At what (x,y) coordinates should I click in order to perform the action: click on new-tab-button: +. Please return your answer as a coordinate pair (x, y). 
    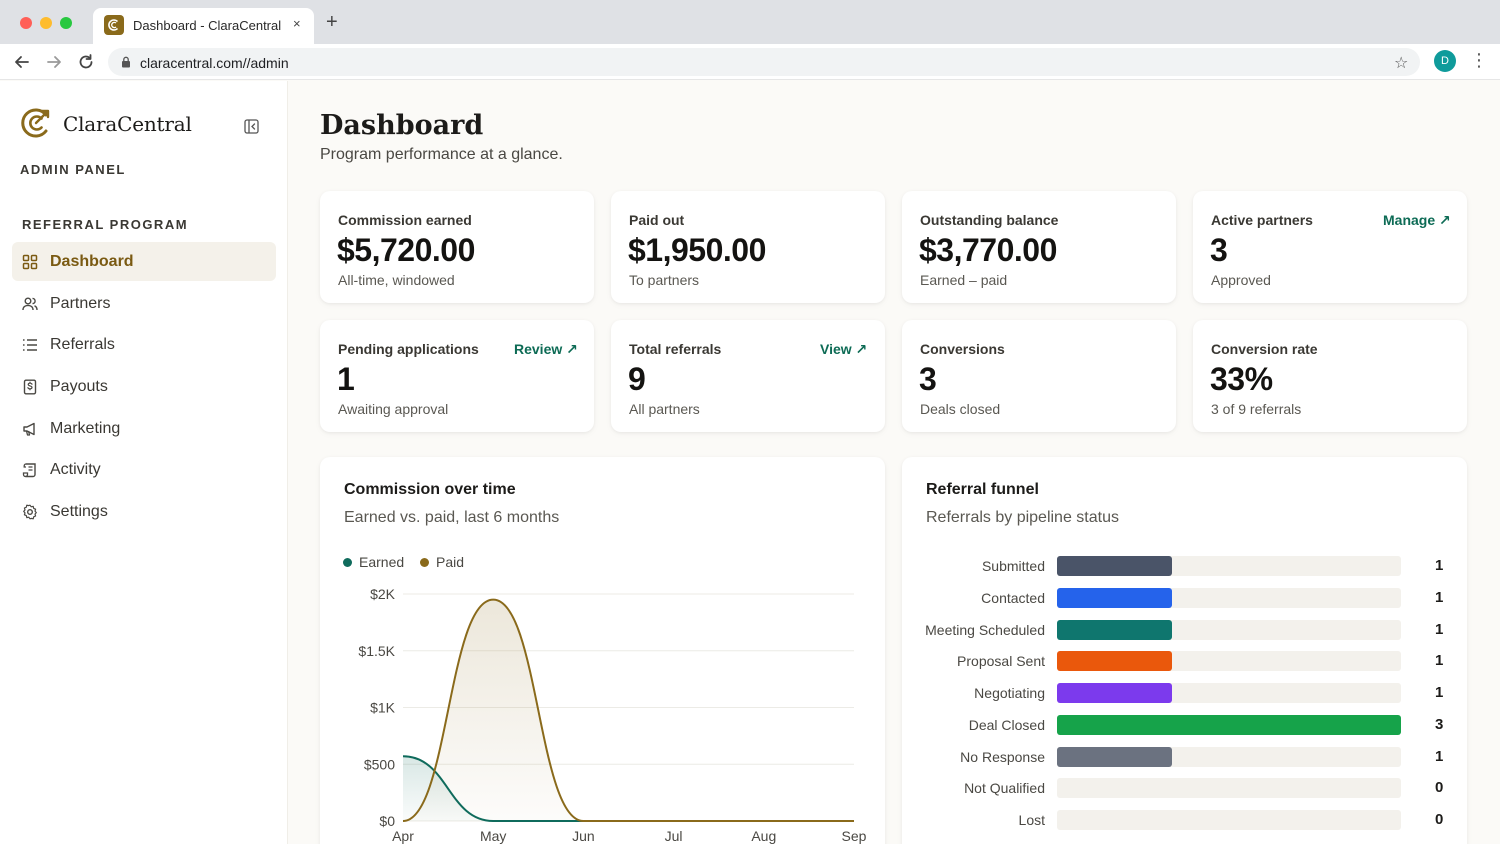
    Looking at the image, I should click on (332, 22).